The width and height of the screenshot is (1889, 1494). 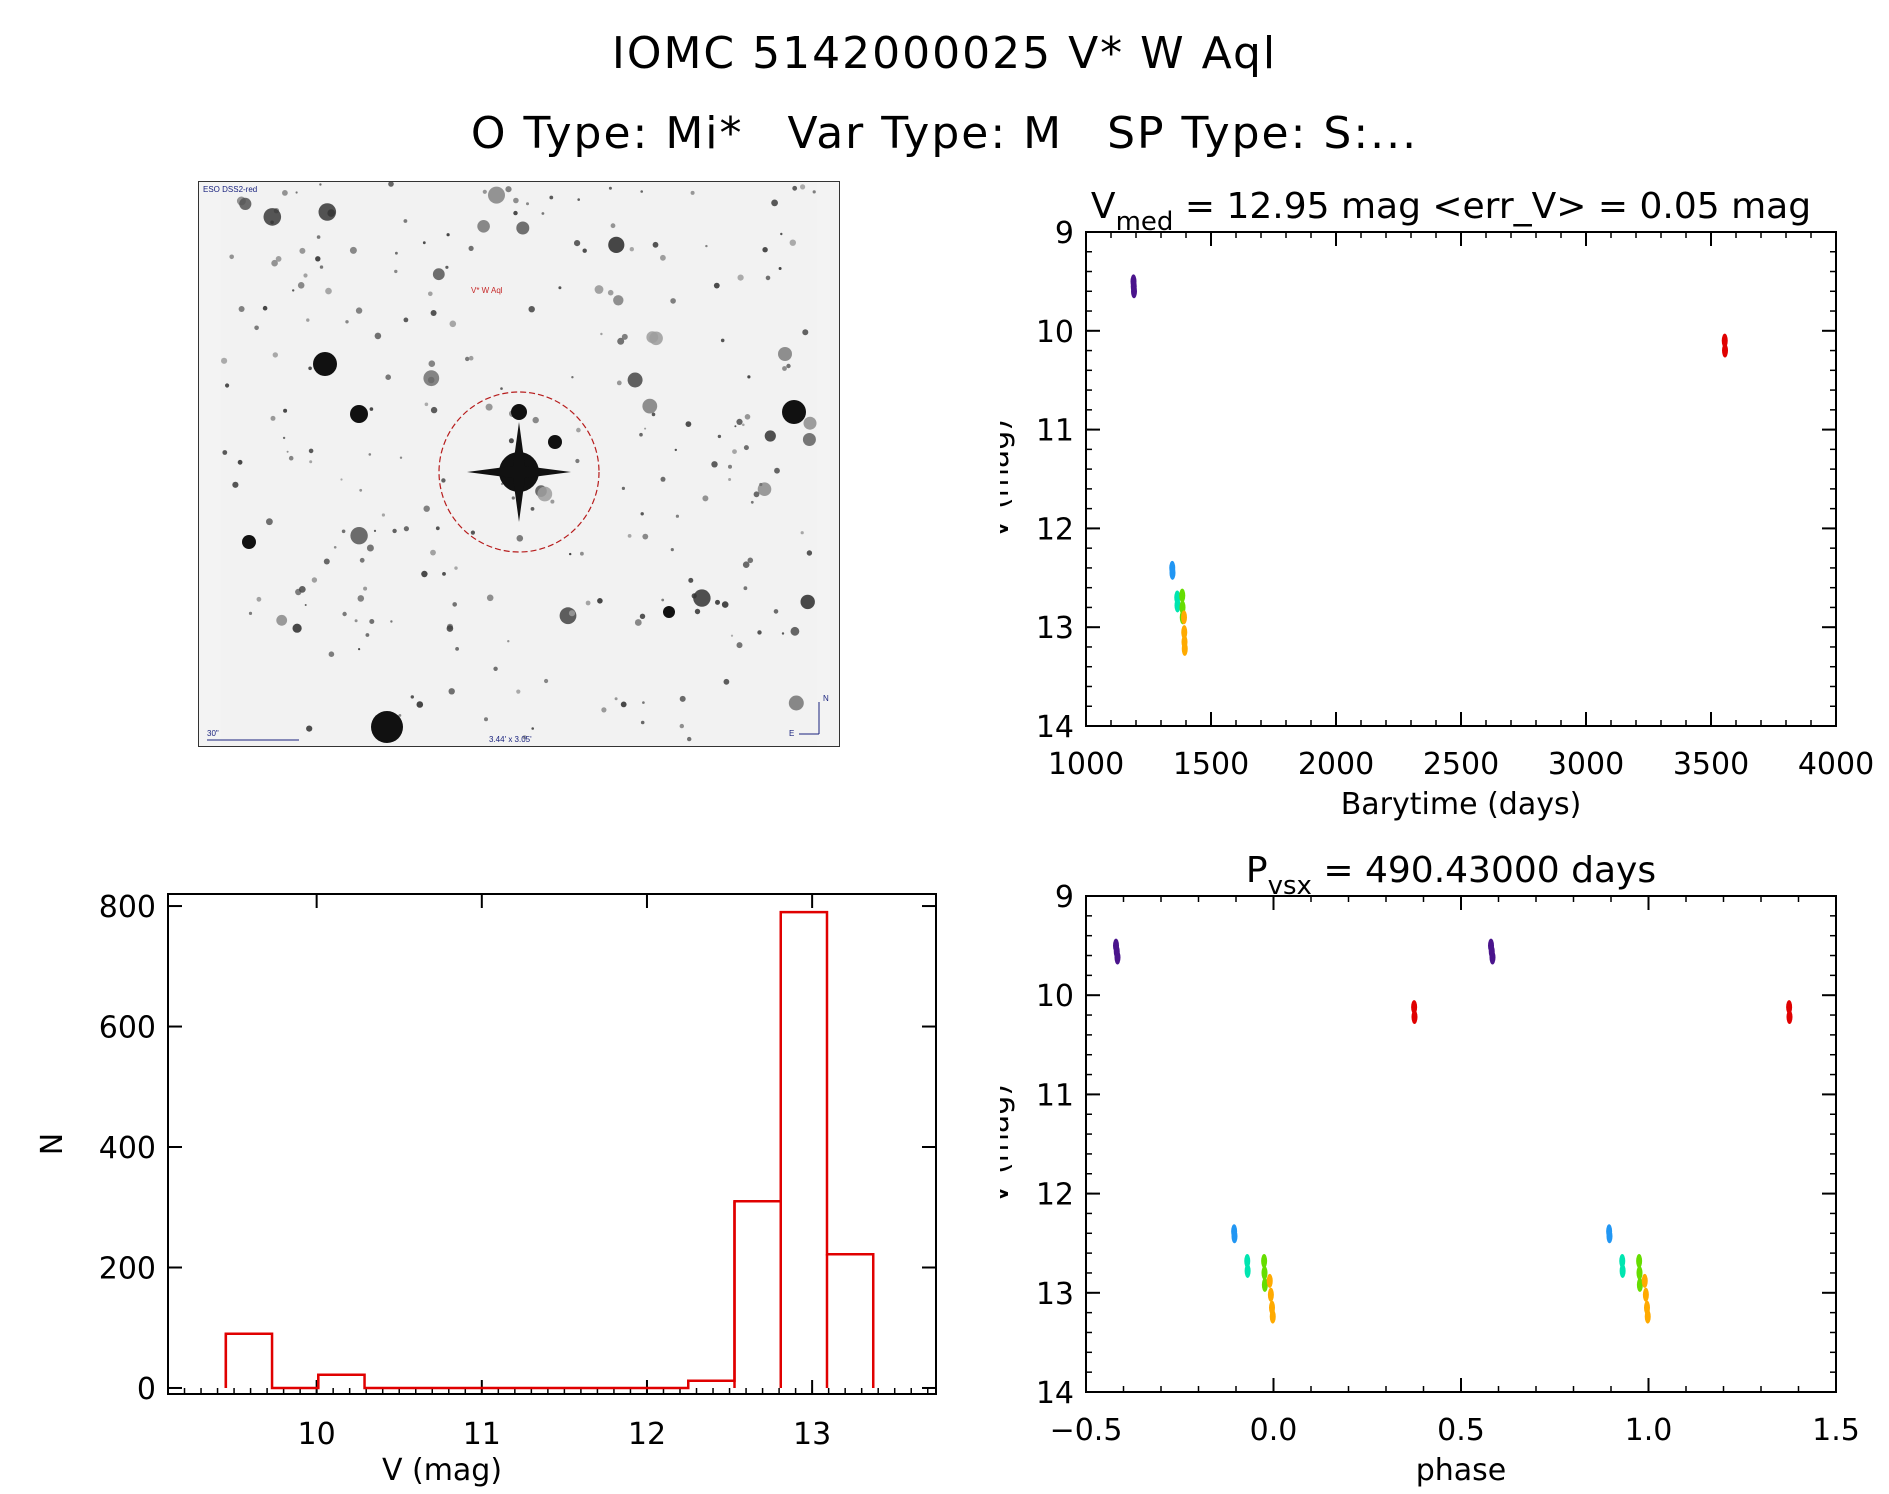 I want to click on star-field, so click(x=513, y=464).